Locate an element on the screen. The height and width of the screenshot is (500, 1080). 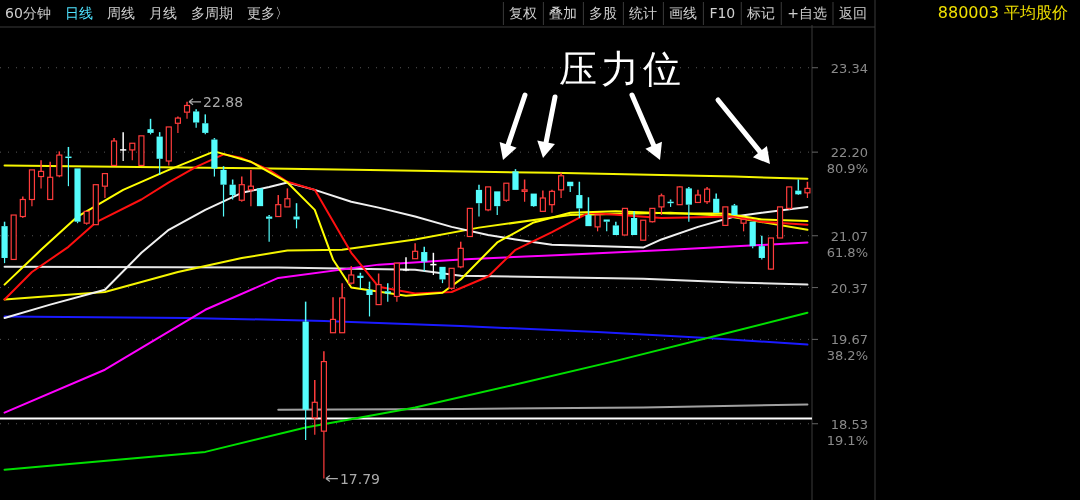
annotation: 22.88 is located at coordinates (223, 101).